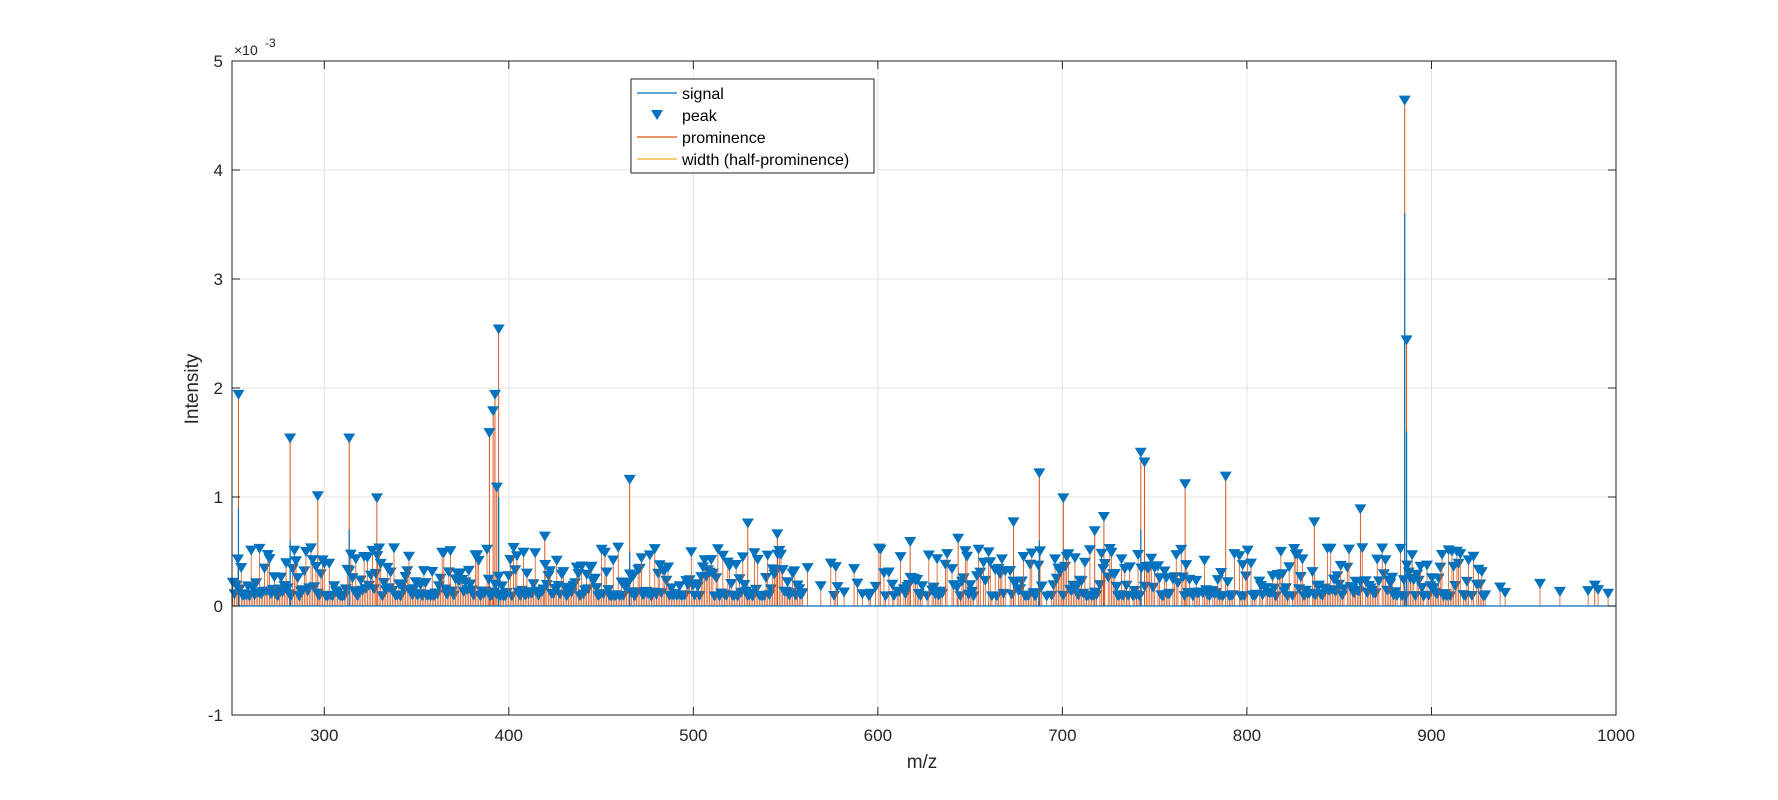 The height and width of the screenshot is (800, 1778). I want to click on y-tick-label: 0, so click(218, 606).